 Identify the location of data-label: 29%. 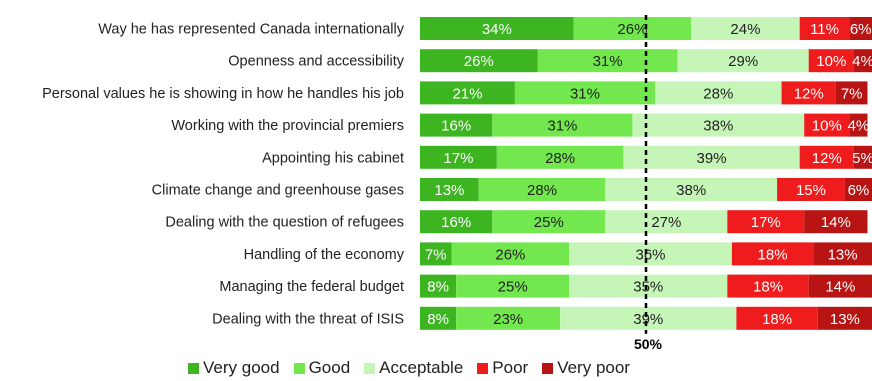
(743, 61).